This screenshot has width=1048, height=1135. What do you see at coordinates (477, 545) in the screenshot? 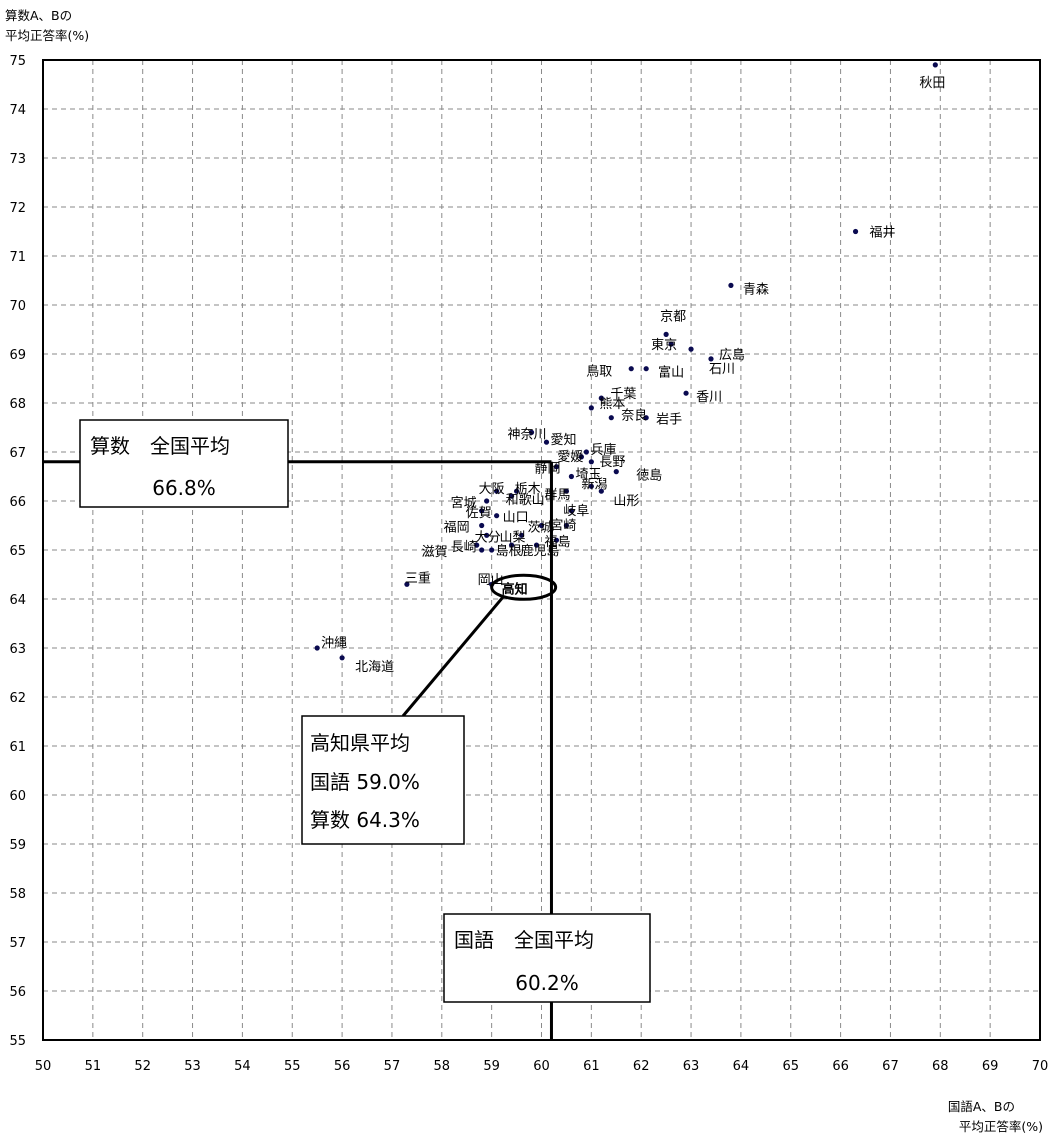
I see `data-point-長崎` at bounding box center [477, 545].